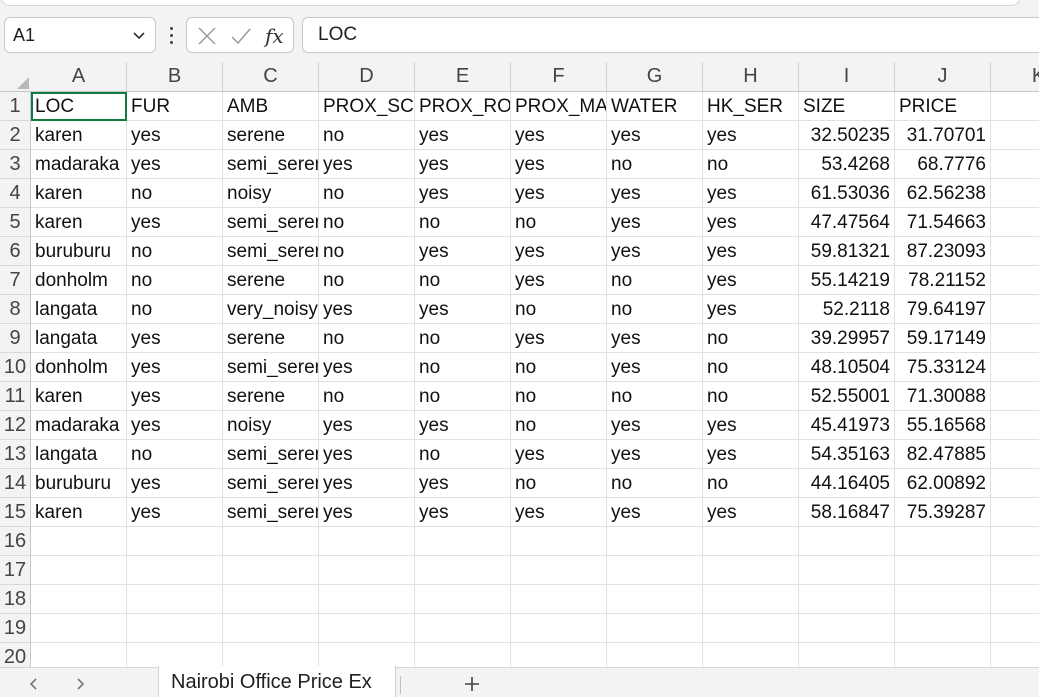 This screenshot has width=1039, height=697. I want to click on cell-h10: no, so click(751, 367).